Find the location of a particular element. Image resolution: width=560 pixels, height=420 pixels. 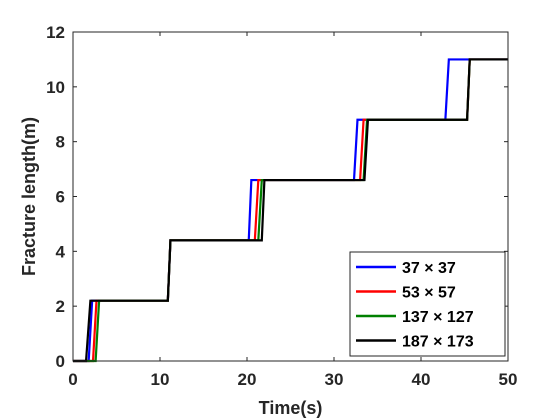

y-tick-label: 12 is located at coordinates (55, 32).